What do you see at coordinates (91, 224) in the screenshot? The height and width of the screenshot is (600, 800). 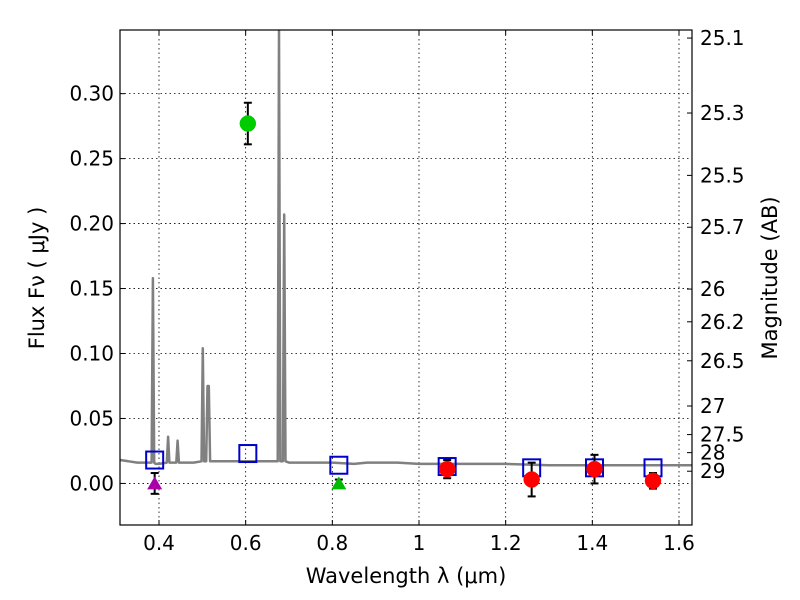 I see `y-tick-label: 0.20` at bounding box center [91, 224].